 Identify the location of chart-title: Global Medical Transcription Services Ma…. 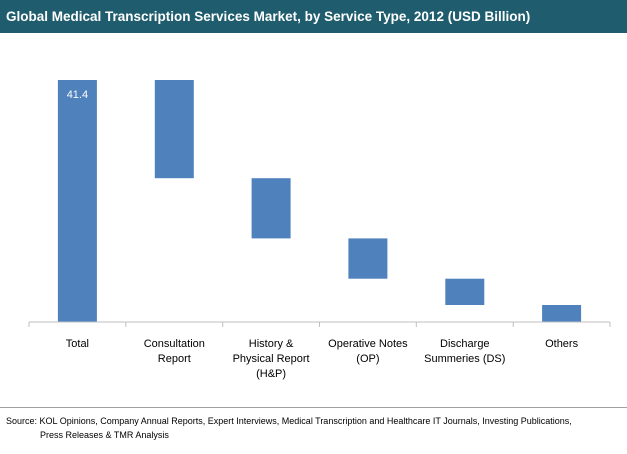
(313, 16).